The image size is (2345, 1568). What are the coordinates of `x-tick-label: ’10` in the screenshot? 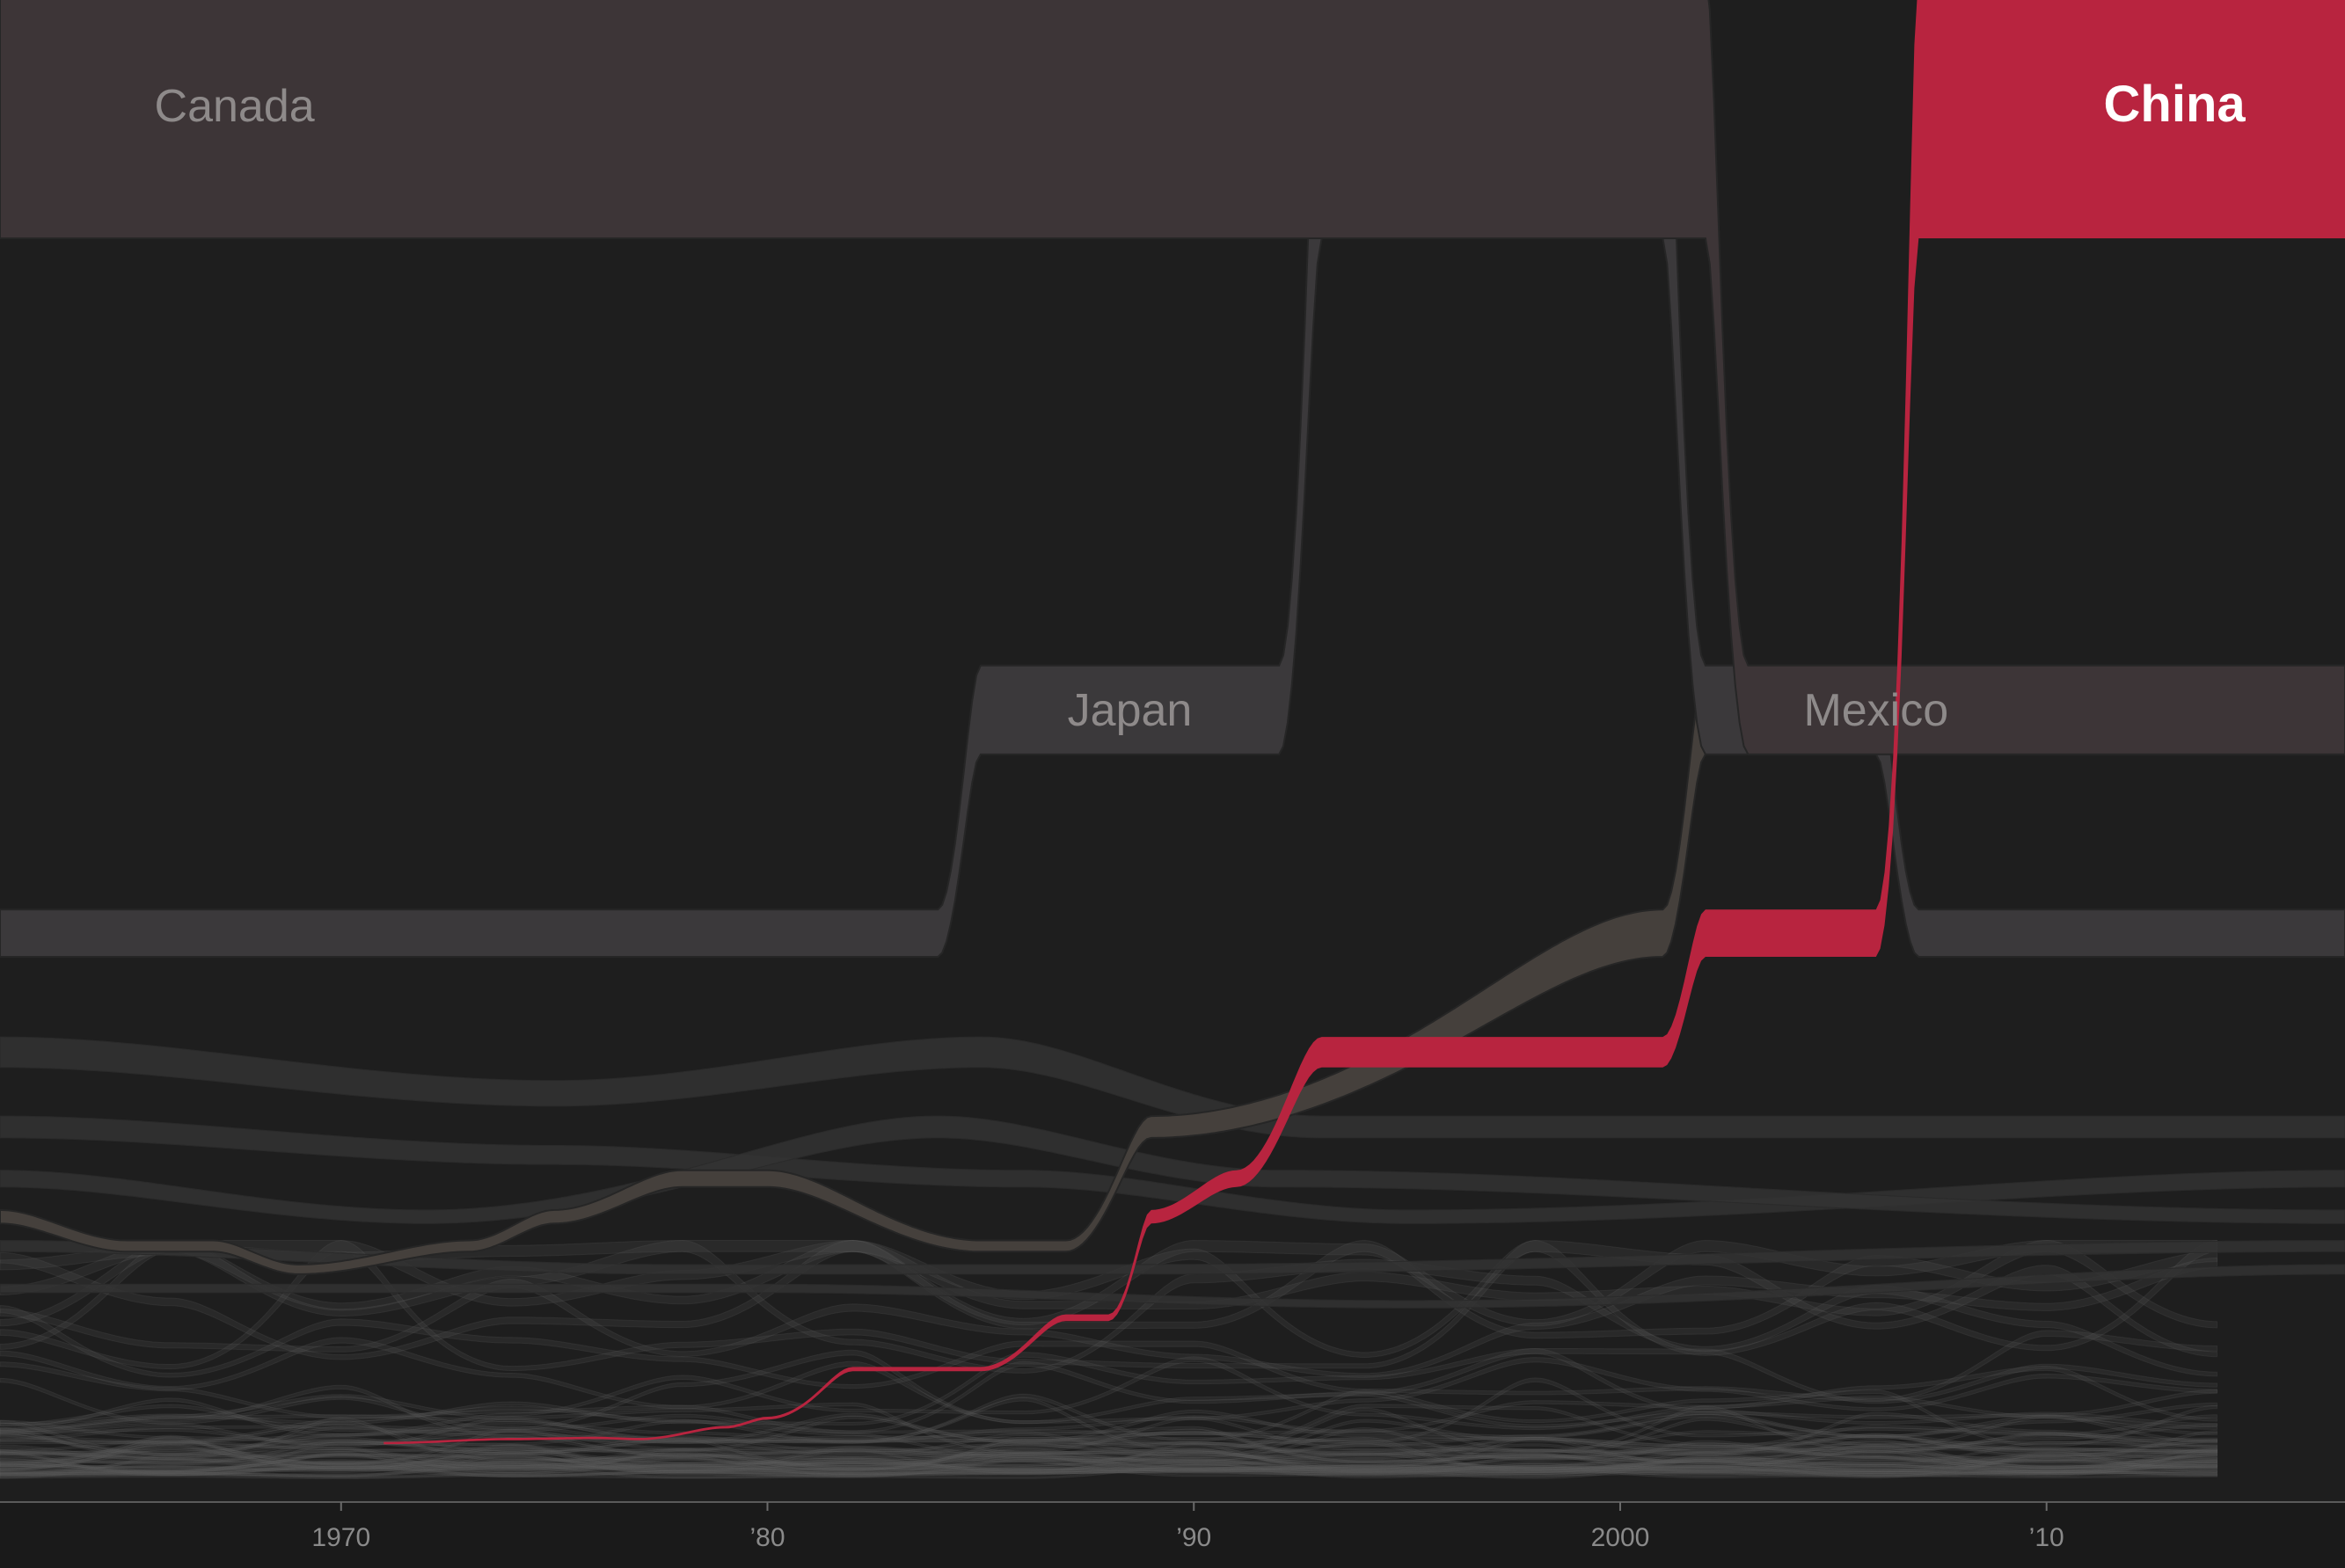 It's located at (2047, 1537).